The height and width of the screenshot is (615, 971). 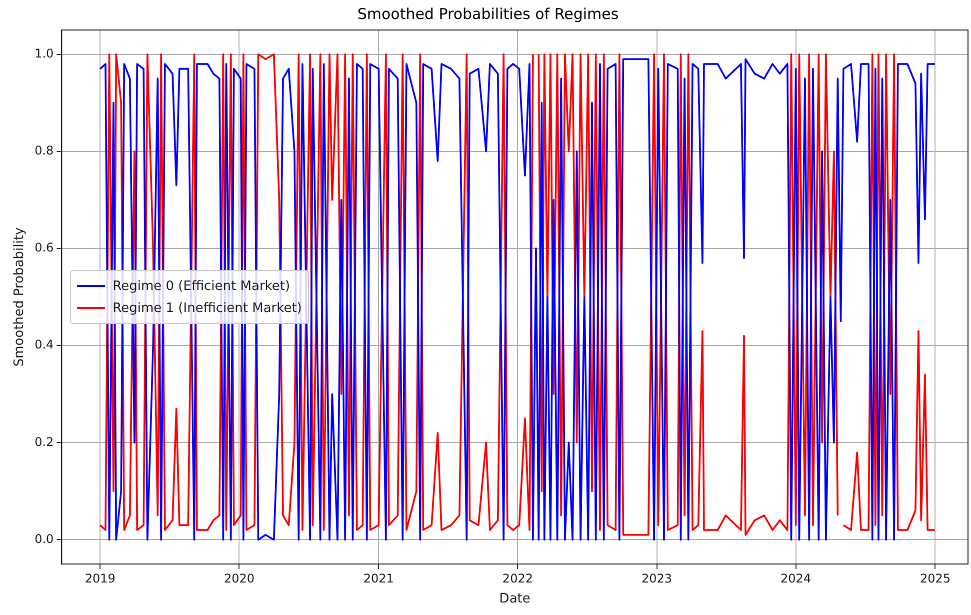 I want to click on x-tick-label: 2023, so click(x=656, y=578).